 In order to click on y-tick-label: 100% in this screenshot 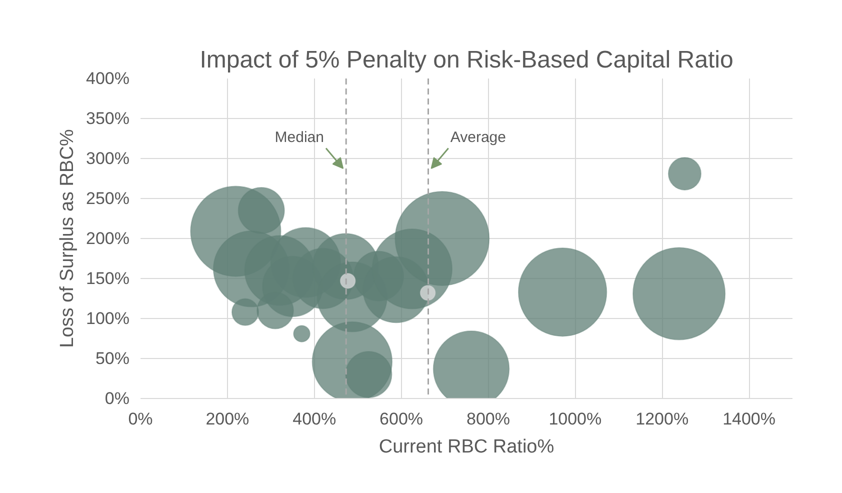, I will do `click(108, 318)`.